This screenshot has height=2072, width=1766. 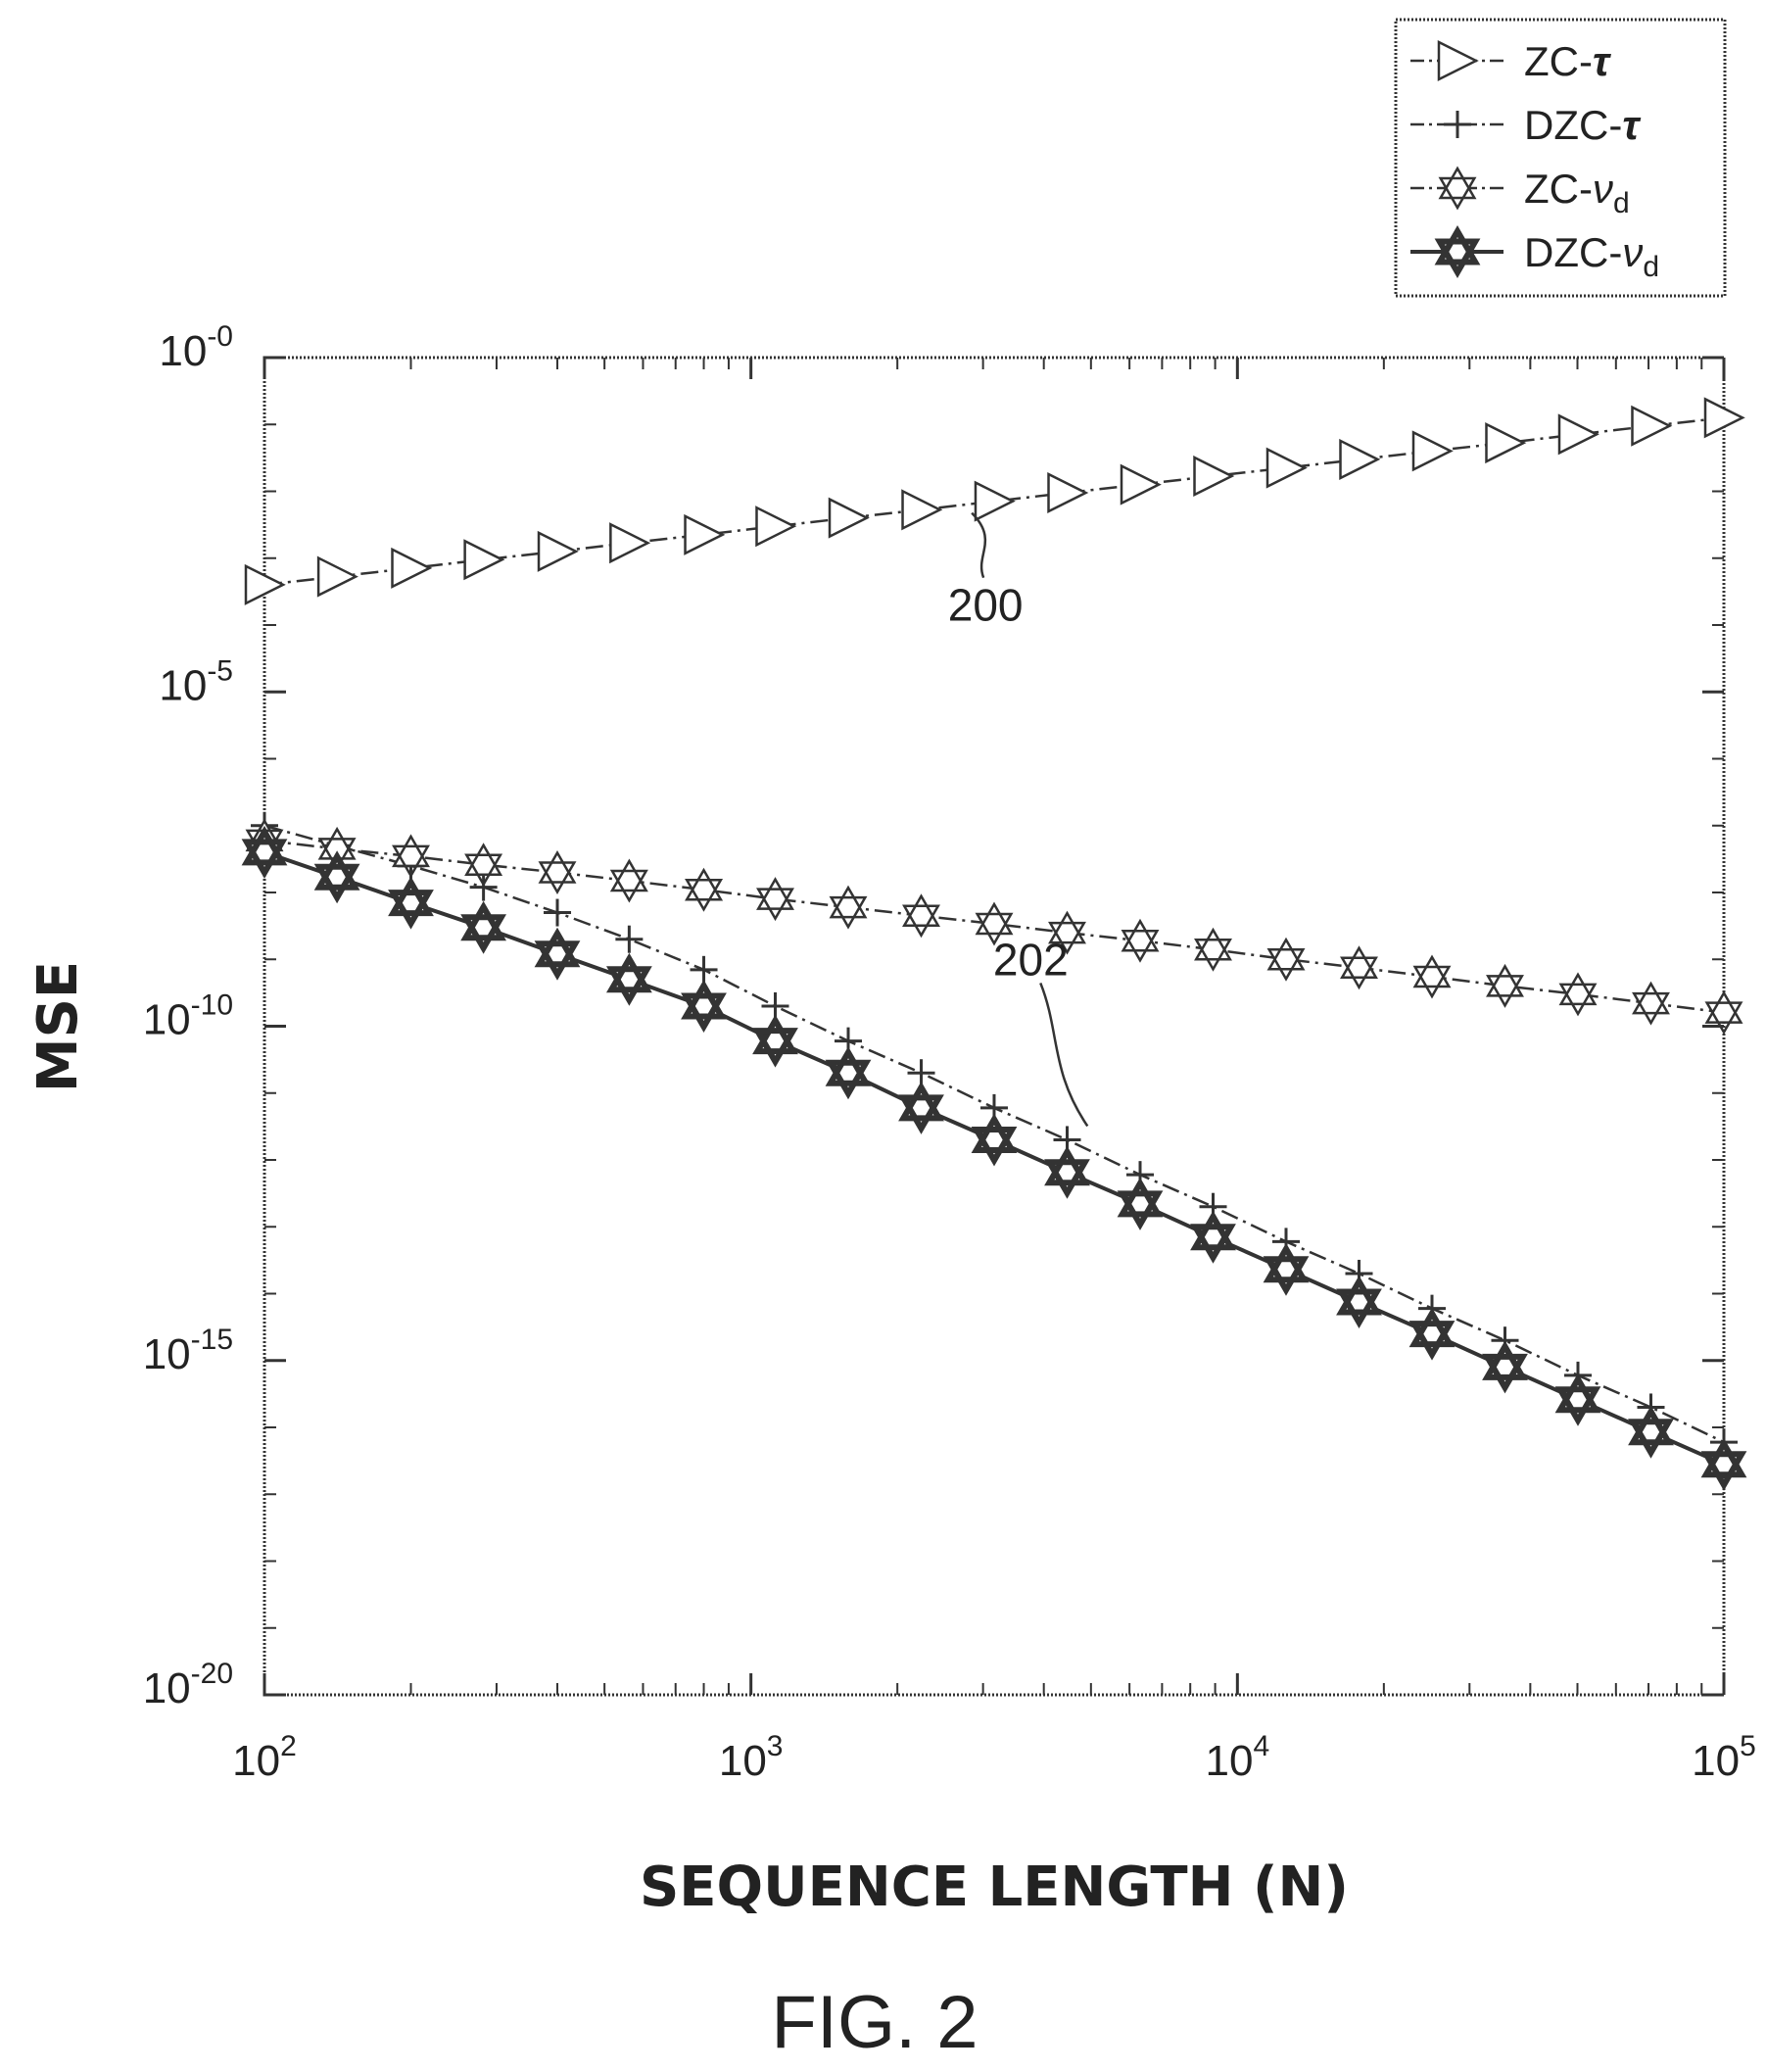 I want to click on tick-label-exponent: -15, so click(x=212, y=1340).